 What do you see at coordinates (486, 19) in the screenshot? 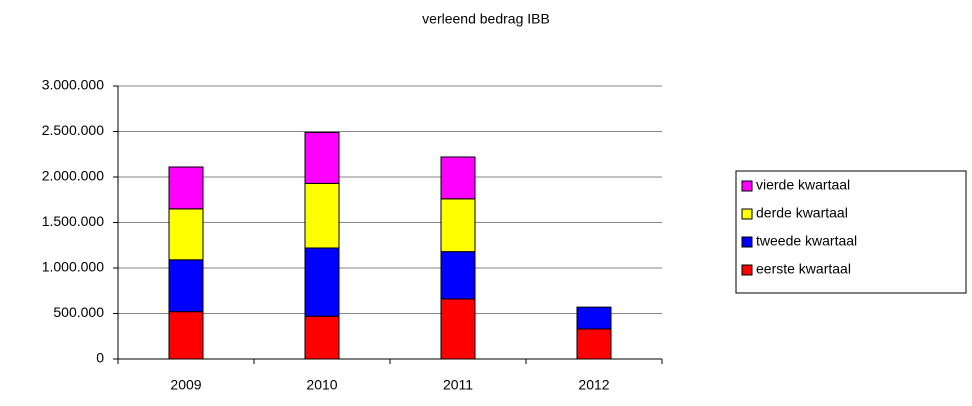
I see `chart-title: verleend bedrag IBB` at bounding box center [486, 19].